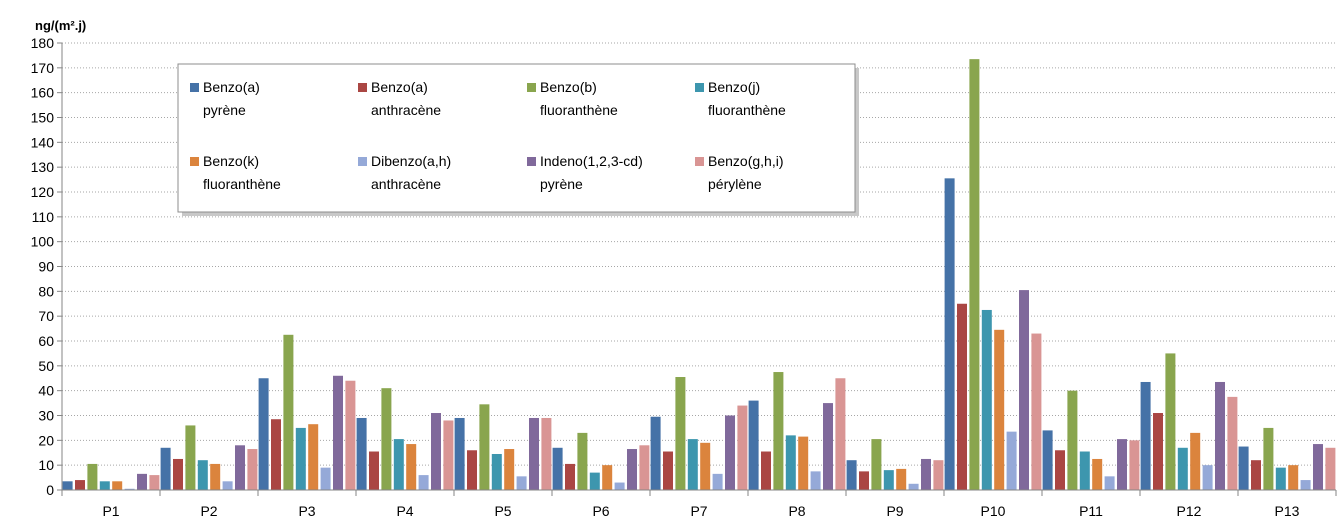  Describe the element at coordinates (50, 490) in the screenshot. I see `y-tick-label: 0` at that location.